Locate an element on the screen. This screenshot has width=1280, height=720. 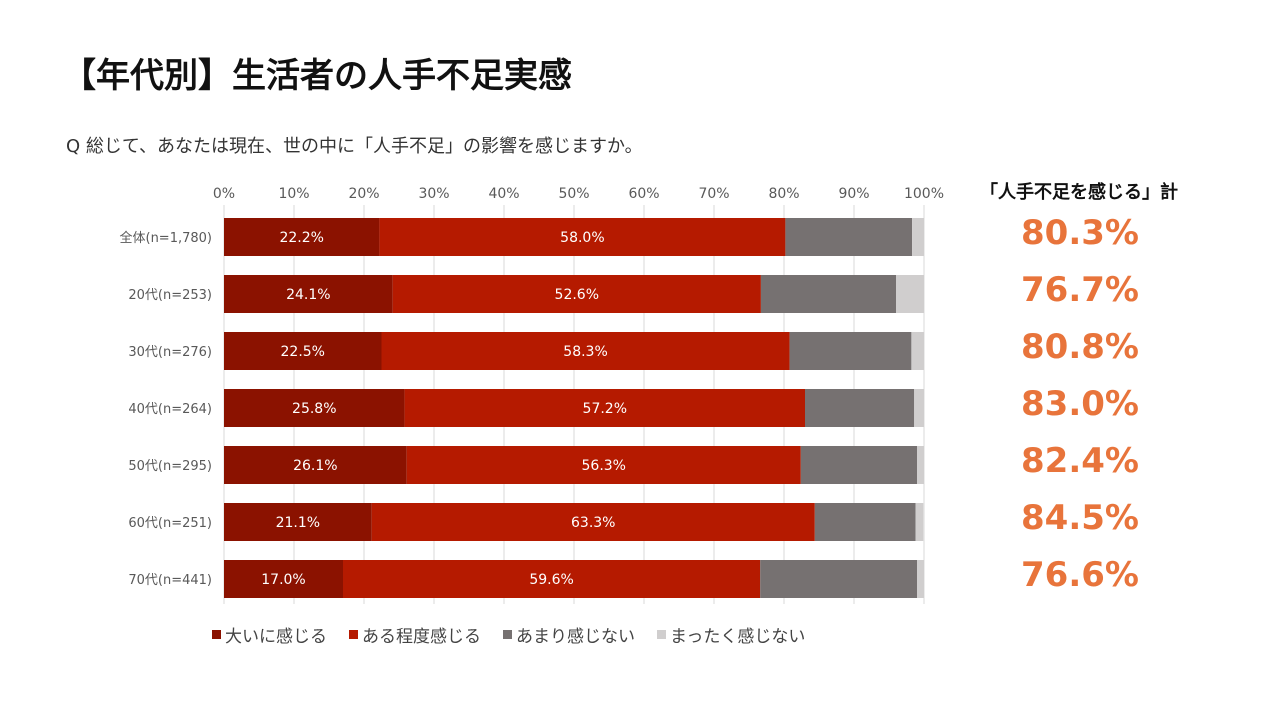
page-title: 【年代別】生活者の人手不足実感 is located at coordinates (317, 76).